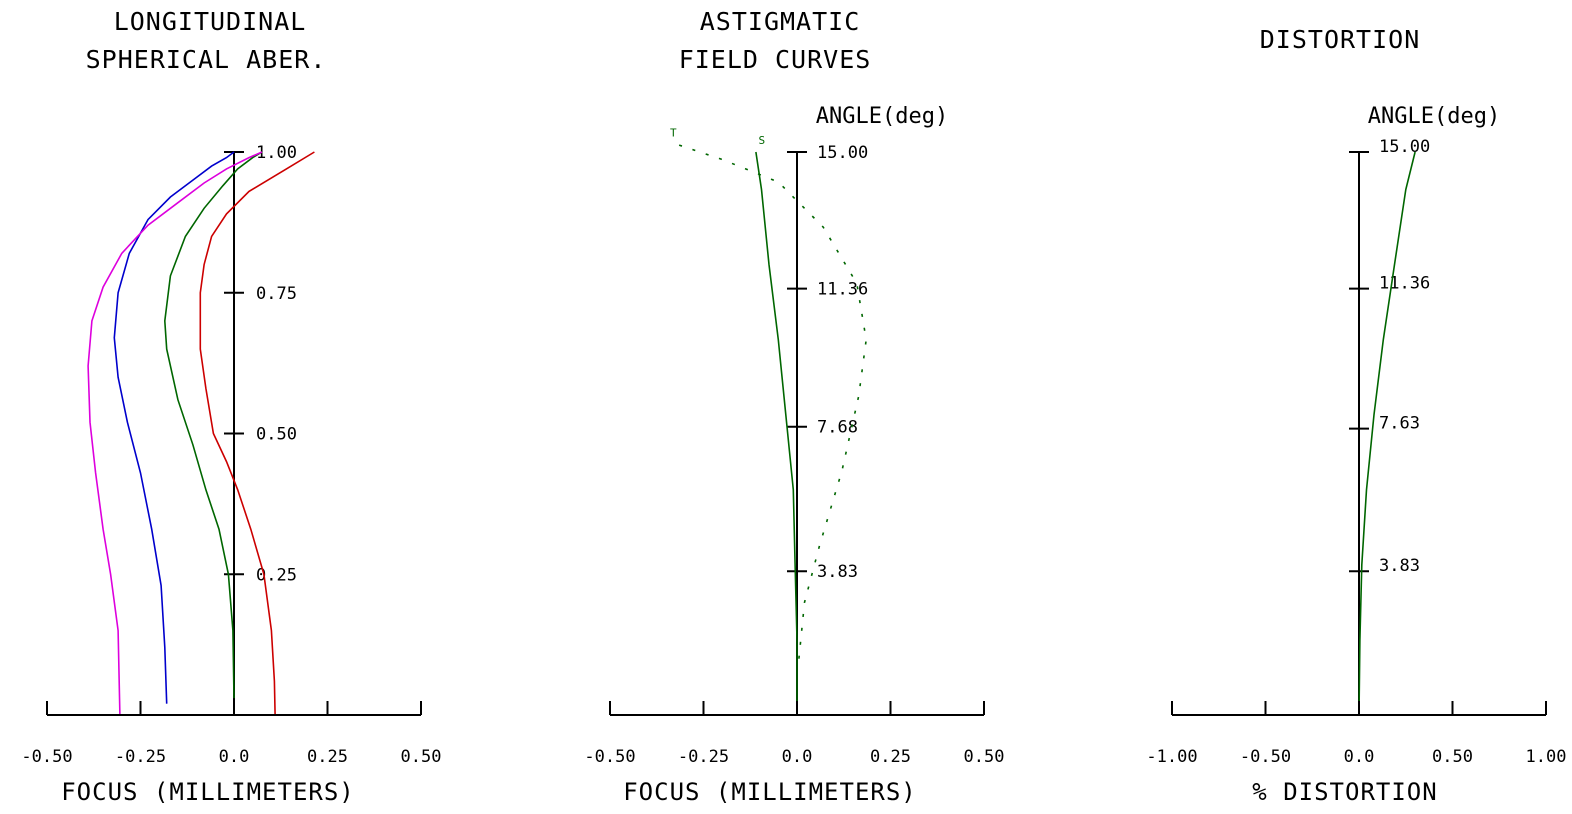 The image size is (1572, 814). What do you see at coordinates (890, 757) in the screenshot?
I see `astigmatic-x-tick-label: 0.25` at bounding box center [890, 757].